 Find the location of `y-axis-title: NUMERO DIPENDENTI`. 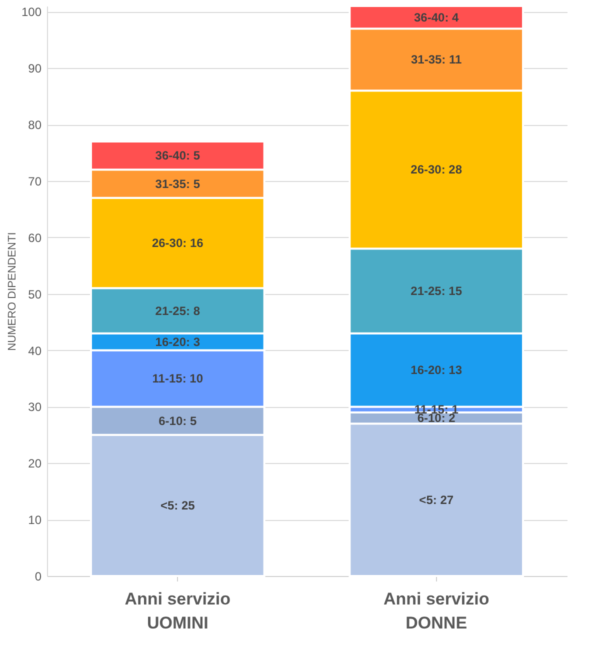

y-axis-title: NUMERO DIPENDENTI is located at coordinates (12, 291).